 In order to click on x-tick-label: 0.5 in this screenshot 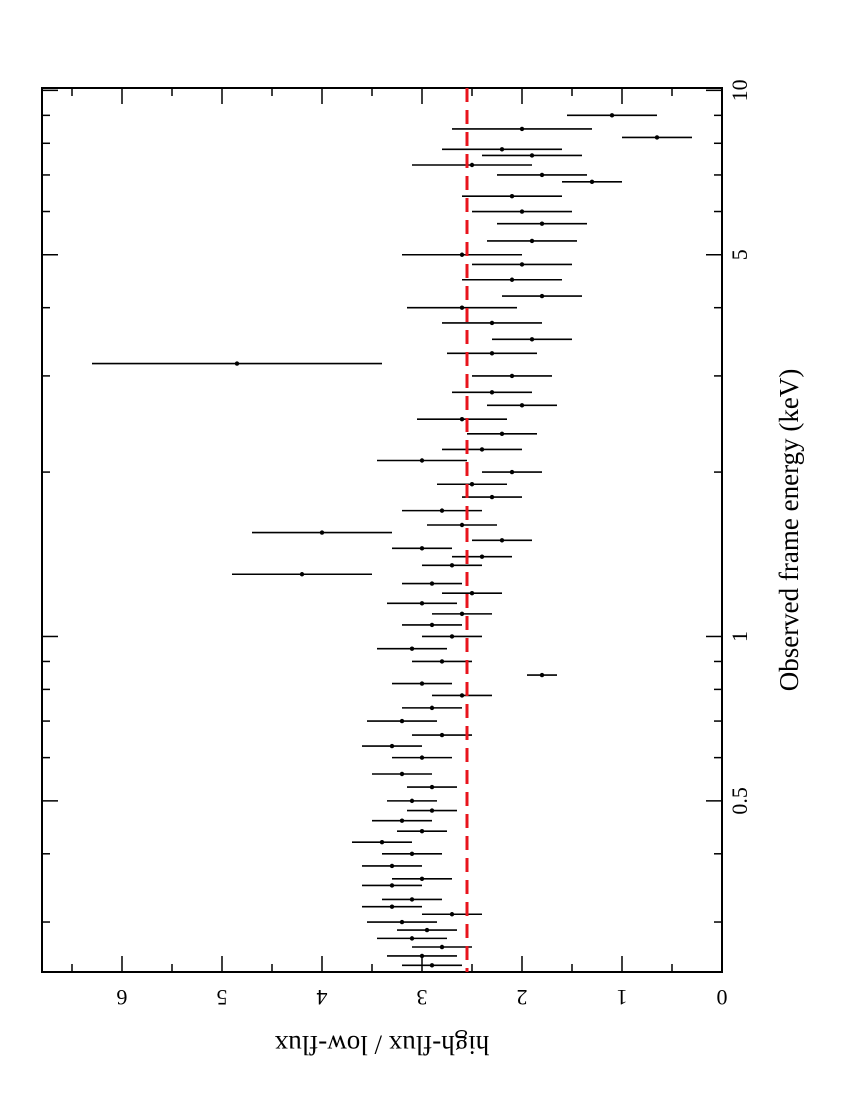, I will do `click(739, 801)`.